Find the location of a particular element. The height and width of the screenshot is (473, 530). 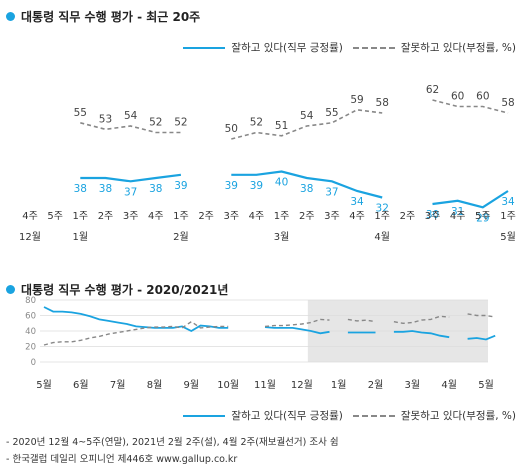

negative-data-label: 50 is located at coordinates (231, 129).